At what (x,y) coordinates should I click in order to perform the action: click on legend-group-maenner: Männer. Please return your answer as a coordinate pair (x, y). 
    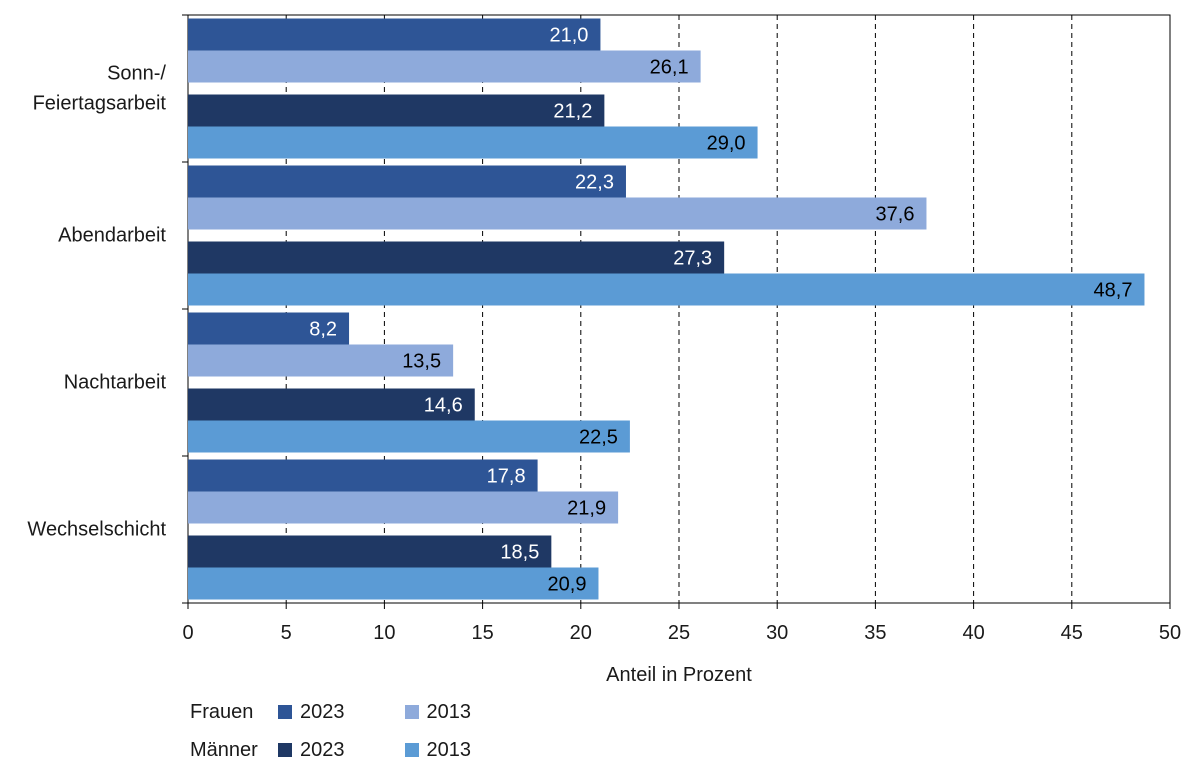
    Looking at the image, I should click on (224, 749).